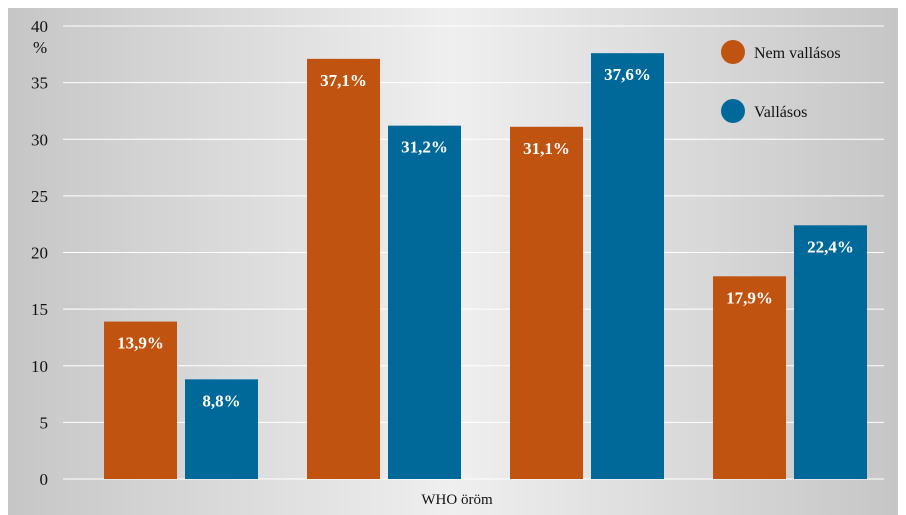  Describe the element at coordinates (39, 83) in the screenshot. I see `y-tick-label: 35` at that location.